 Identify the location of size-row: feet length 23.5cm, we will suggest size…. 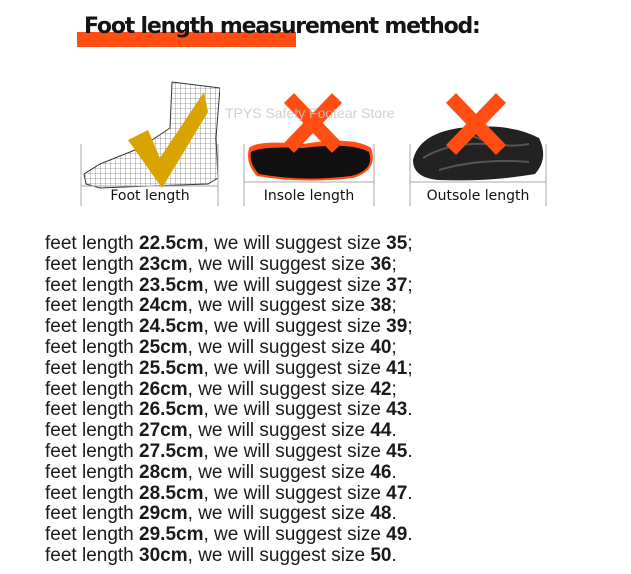
(229, 285).